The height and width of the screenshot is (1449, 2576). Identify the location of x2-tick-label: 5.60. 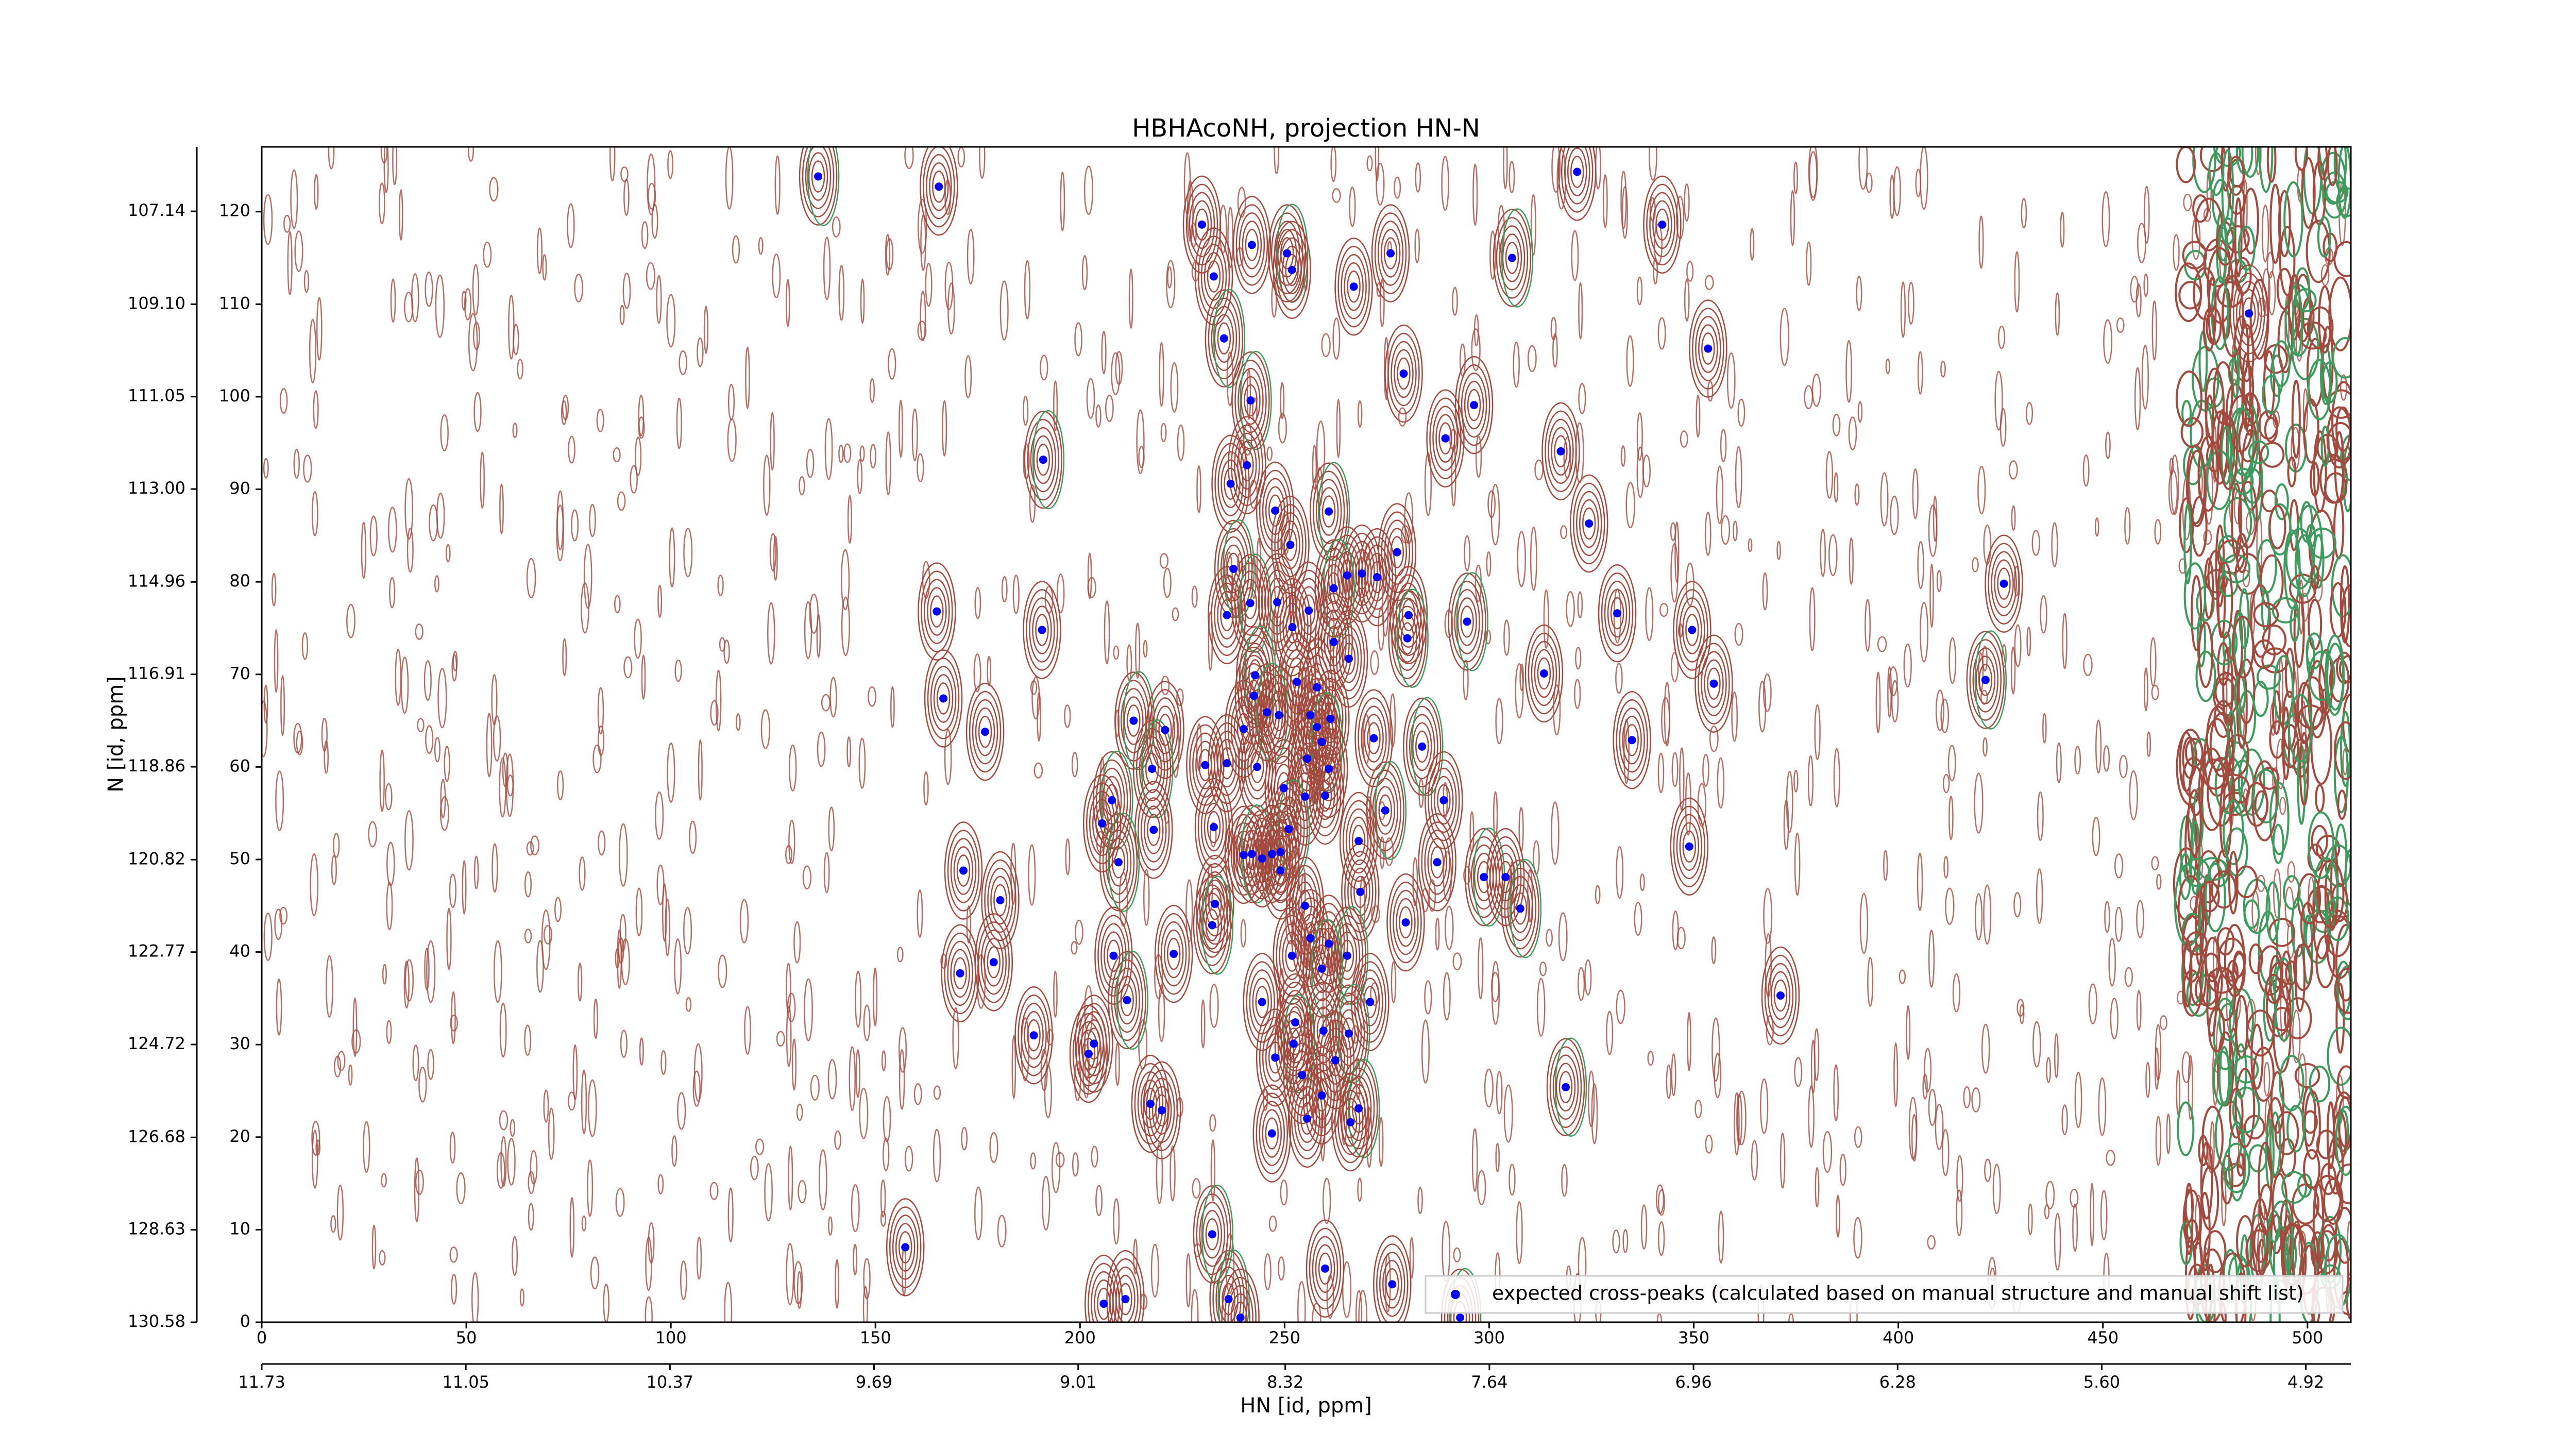
(2101, 1382).